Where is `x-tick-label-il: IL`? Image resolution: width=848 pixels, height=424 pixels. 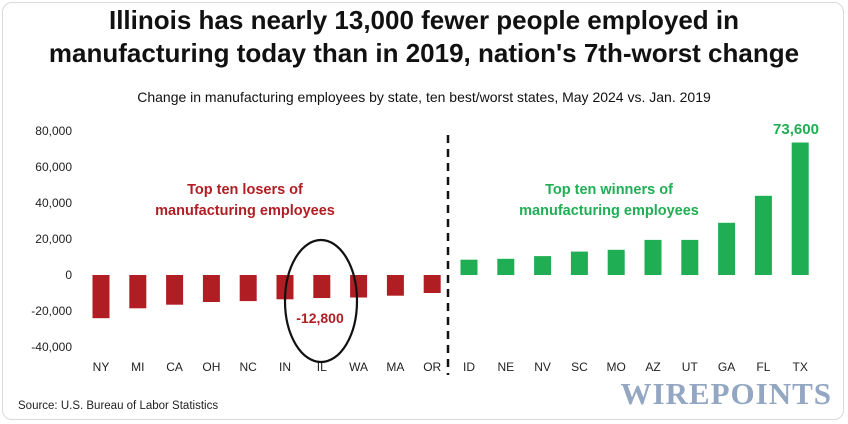
x-tick-label-il: IL is located at coordinates (322, 367).